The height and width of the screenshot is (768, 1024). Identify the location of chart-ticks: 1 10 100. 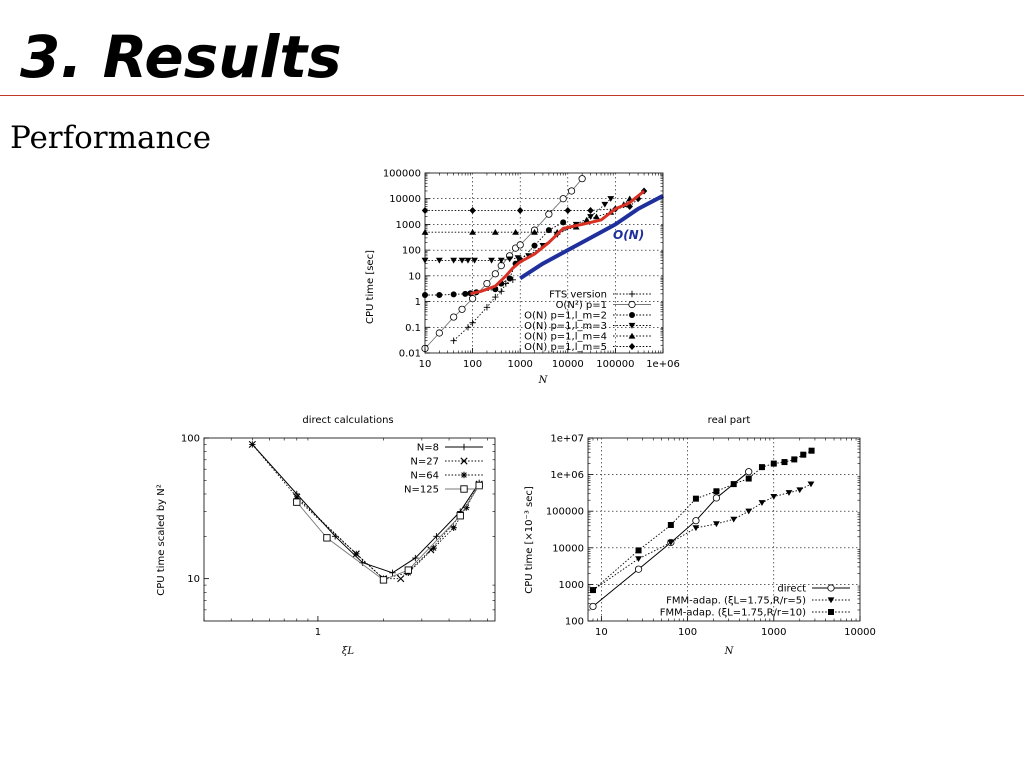
(338, 536).